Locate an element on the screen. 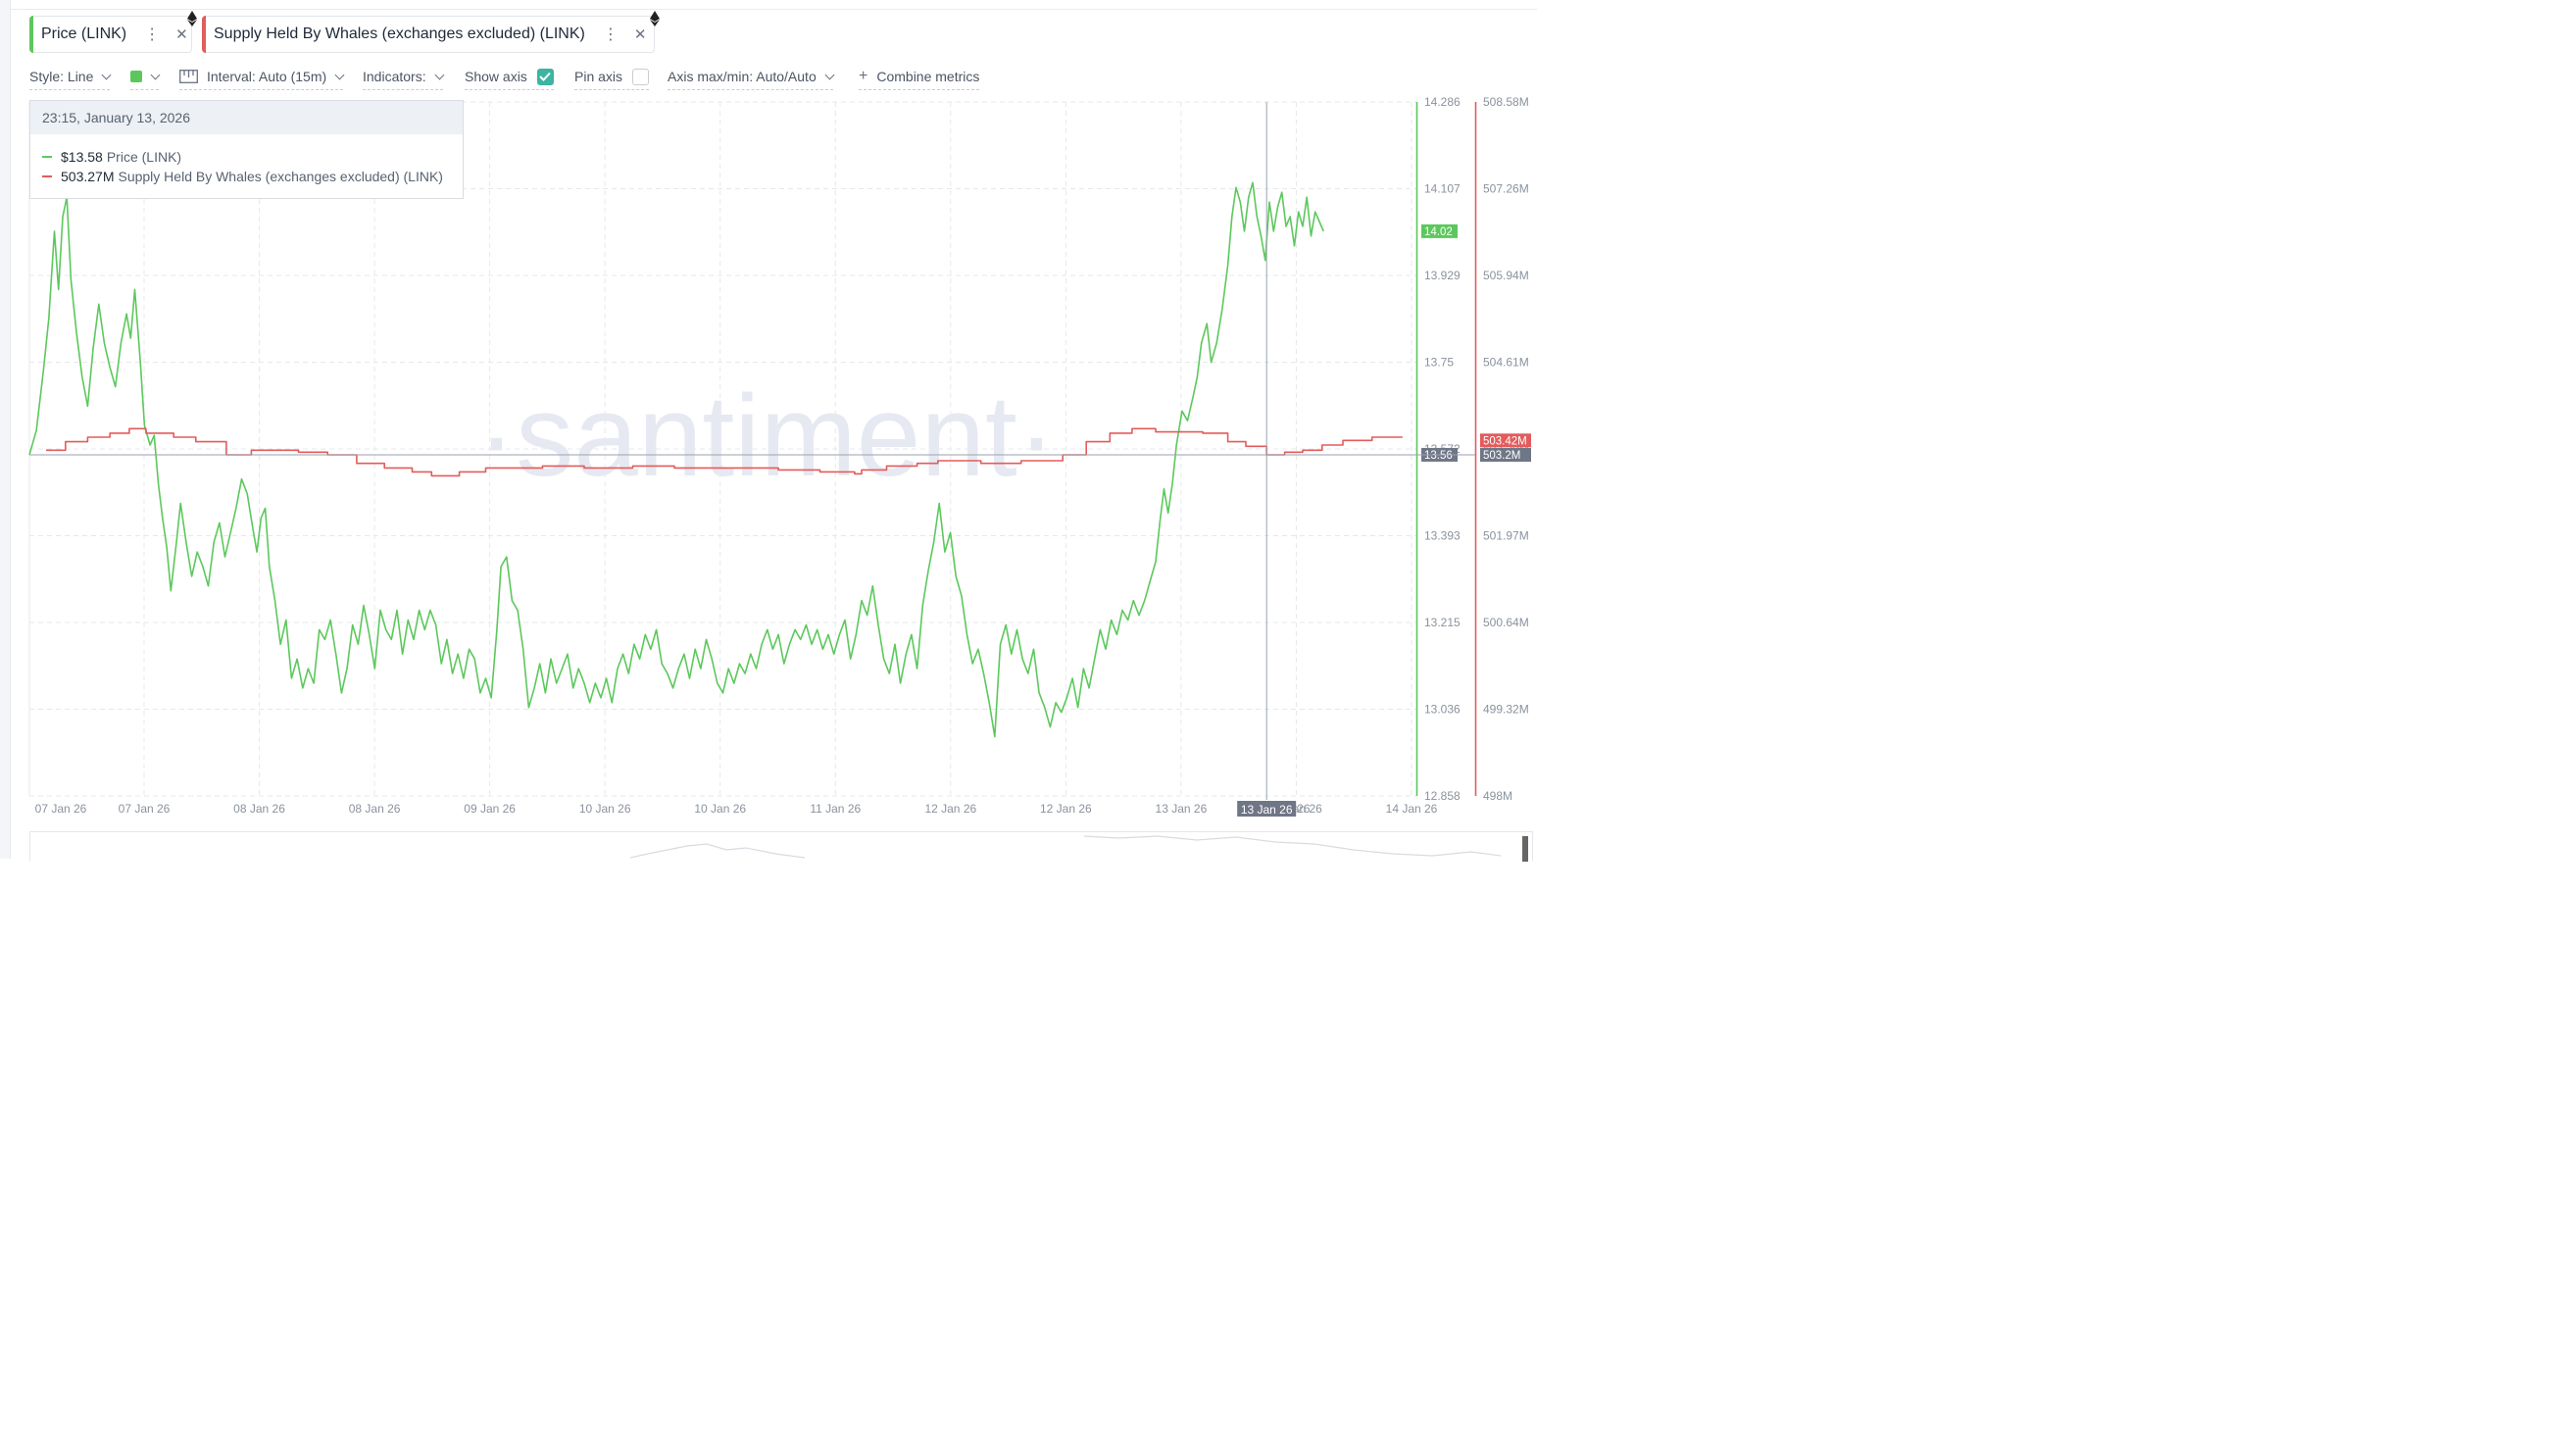  combine-metrics-button: + Combine metrics is located at coordinates (919, 77).